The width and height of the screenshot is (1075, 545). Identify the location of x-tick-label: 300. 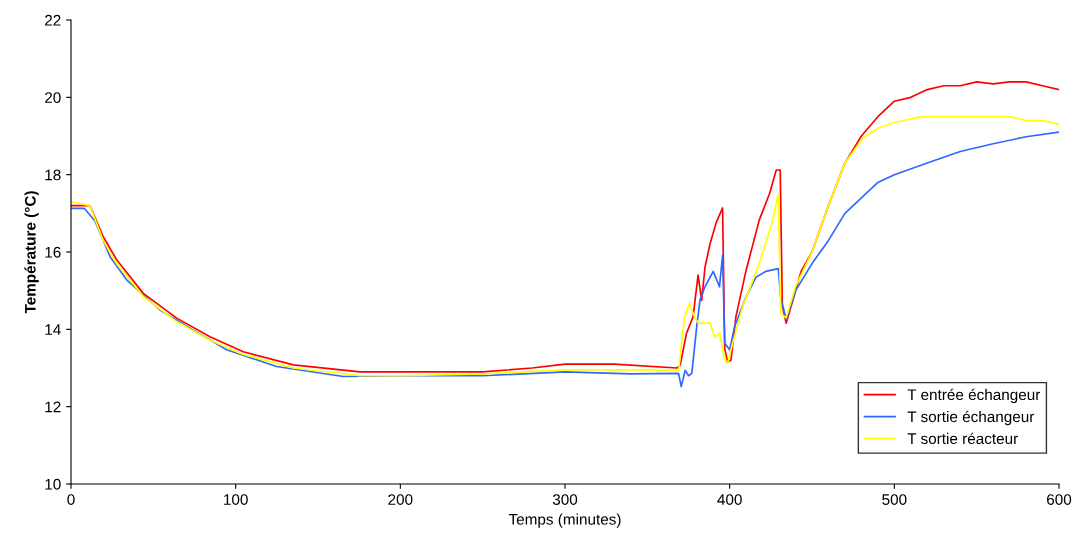
(565, 499).